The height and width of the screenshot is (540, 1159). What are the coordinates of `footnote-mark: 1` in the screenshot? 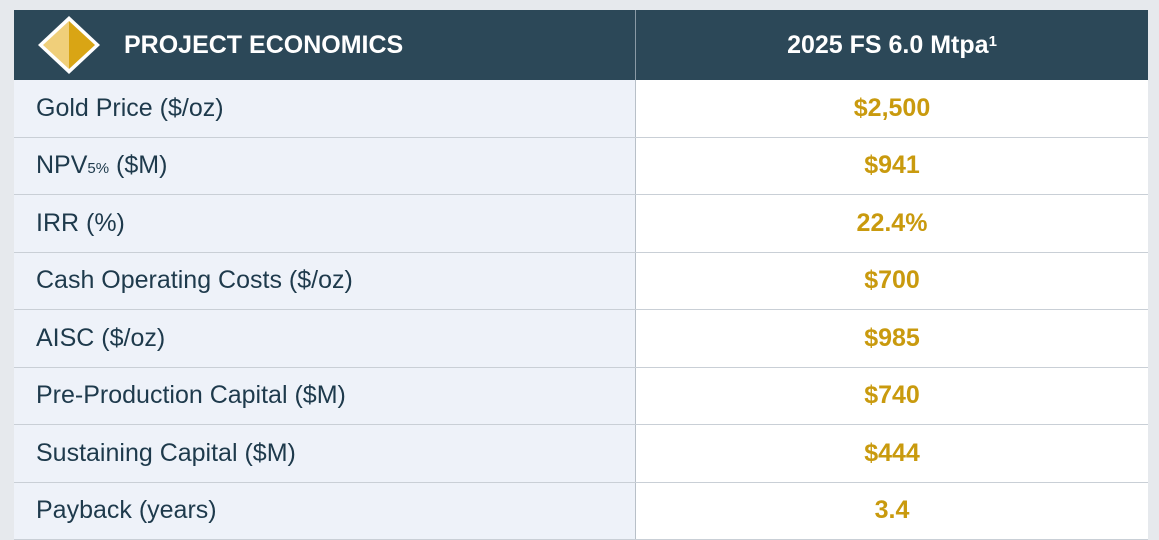 It's located at (993, 41).